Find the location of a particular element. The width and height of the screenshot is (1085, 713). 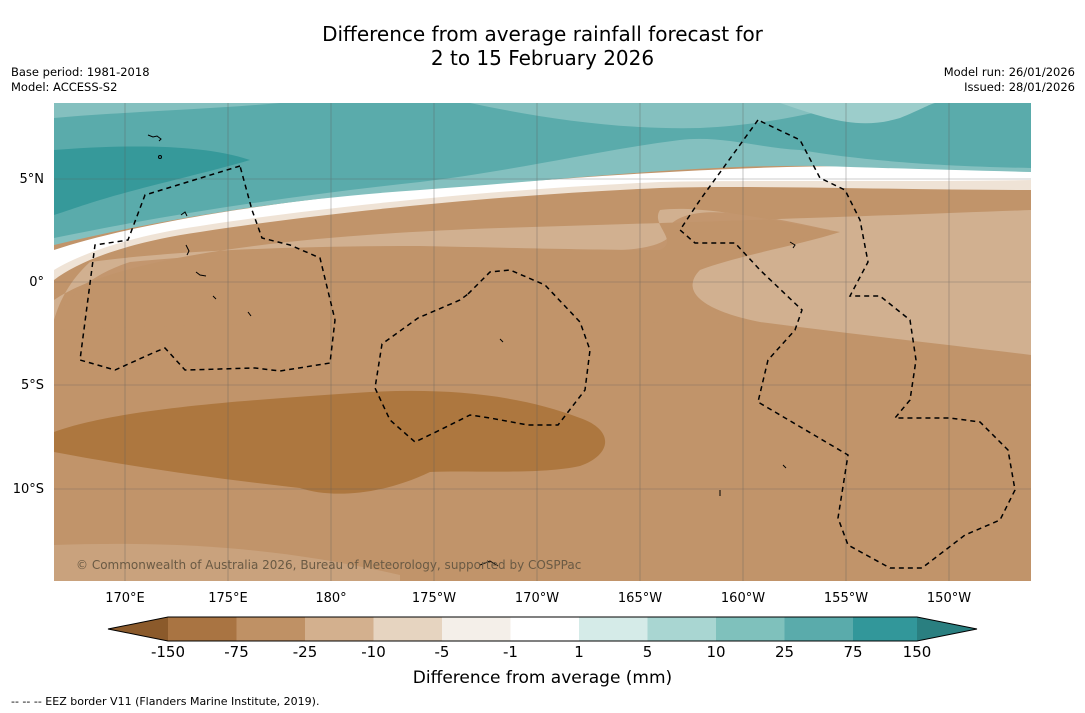

colorbar-title: Difference from average (mm) is located at coordinates (542, 678).